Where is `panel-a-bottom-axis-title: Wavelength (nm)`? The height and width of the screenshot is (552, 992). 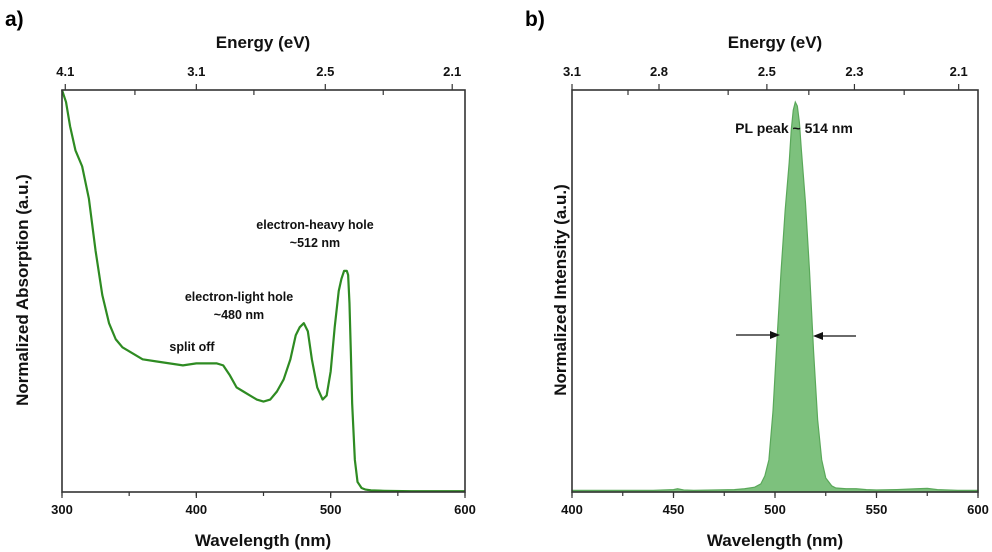
panel-a-bottom-axis-title: Wavelength (nm) is located at coordinates (263, 540).